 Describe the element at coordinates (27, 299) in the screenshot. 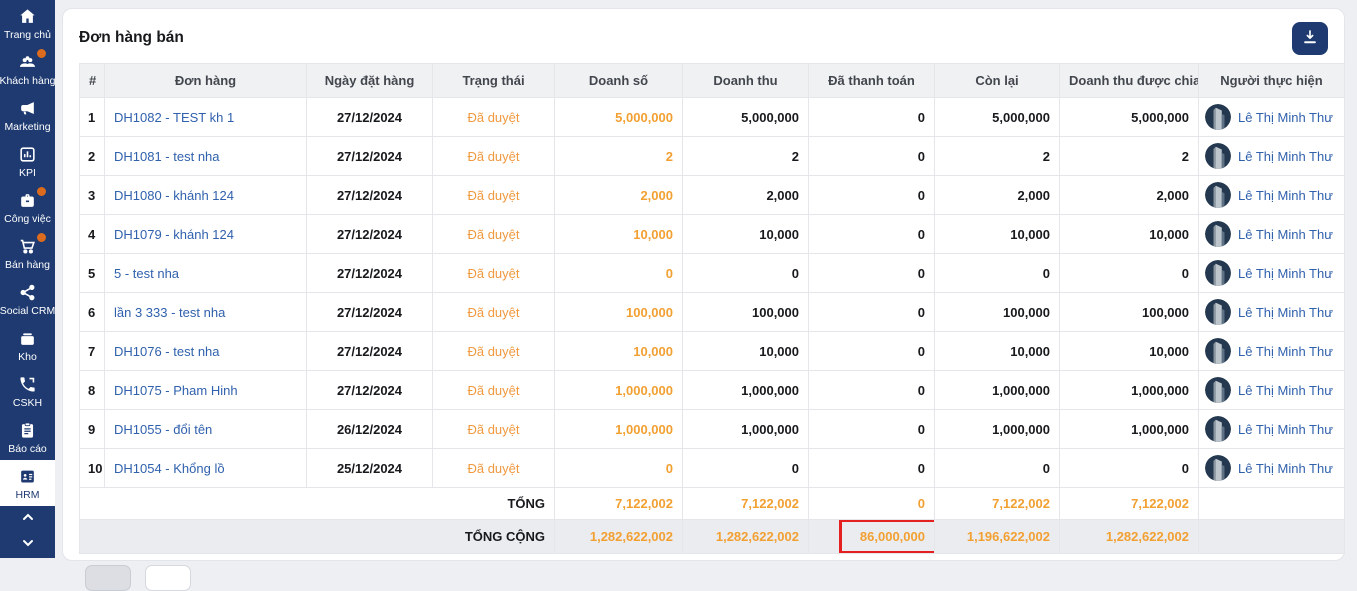

I see `sidebar-item-social-crm: Social CRM` at that location.